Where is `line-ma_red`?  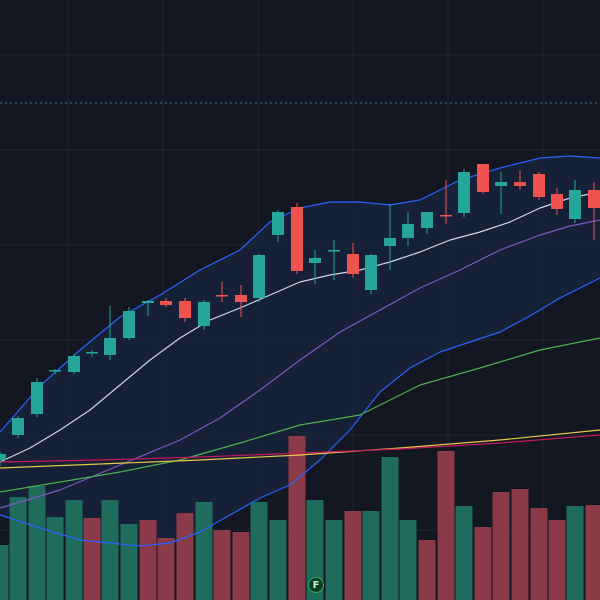
line-ma_red is located at coordinates (300, 448).